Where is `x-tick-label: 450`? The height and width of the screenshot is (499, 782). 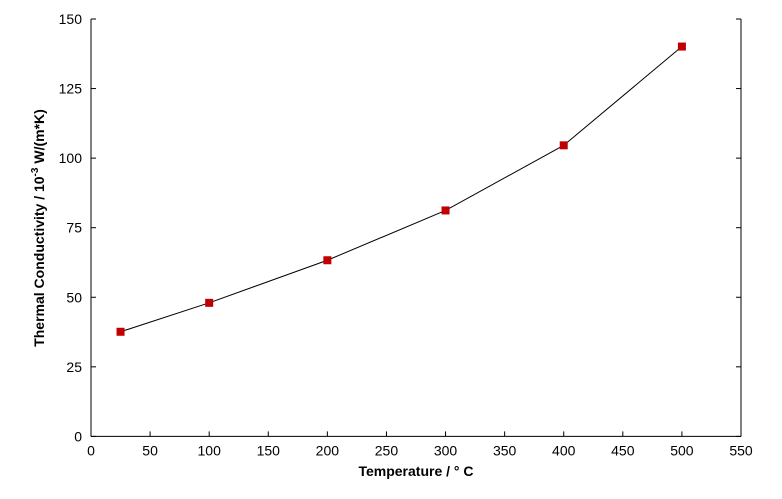
x-tick-label: 450 is located at coordinates (623, 450).